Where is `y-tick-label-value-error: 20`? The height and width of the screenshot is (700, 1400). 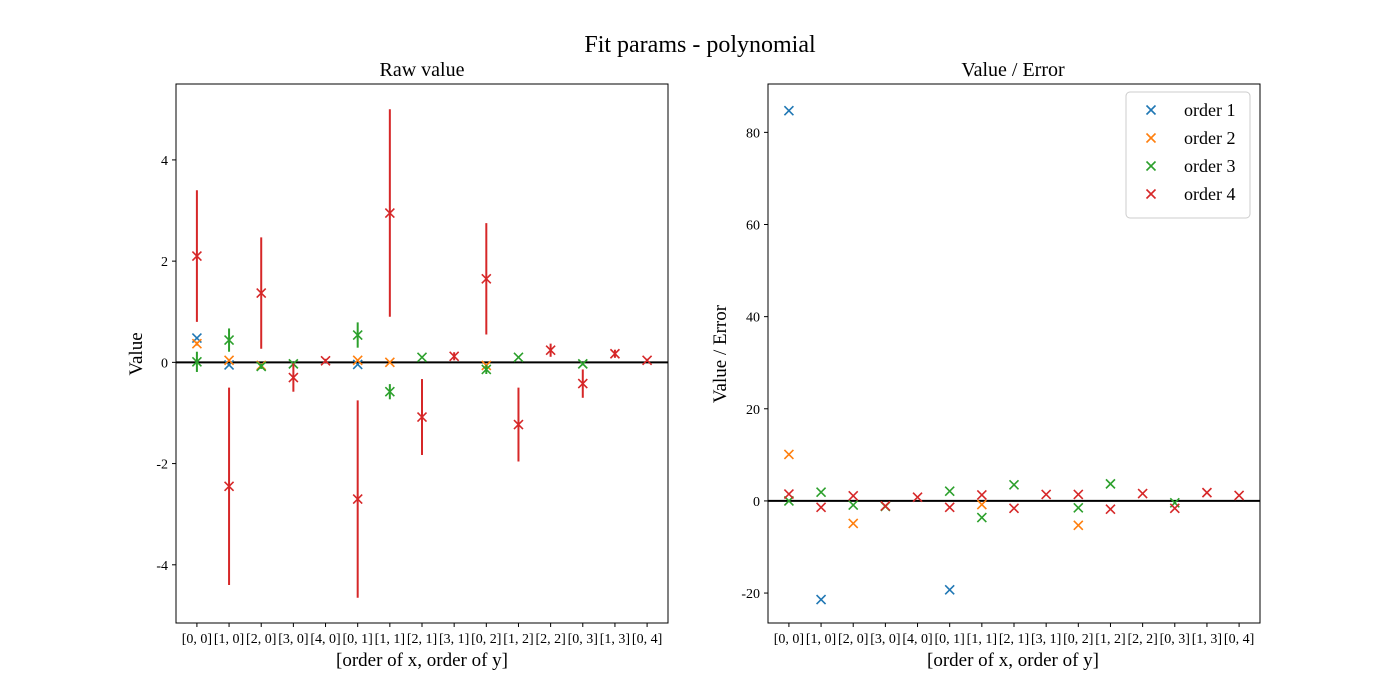
y-tick-label-value-error: 20 is located at coordinates (753, 410).